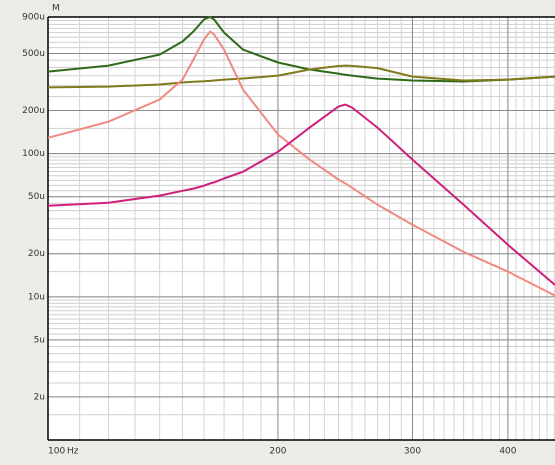 The height and width of the screenshot is (465, 555). What do you see at coordinates (33, 54) in the screenshot?
I see `y-tick-label: 500u` at bounding box center [33, 54].